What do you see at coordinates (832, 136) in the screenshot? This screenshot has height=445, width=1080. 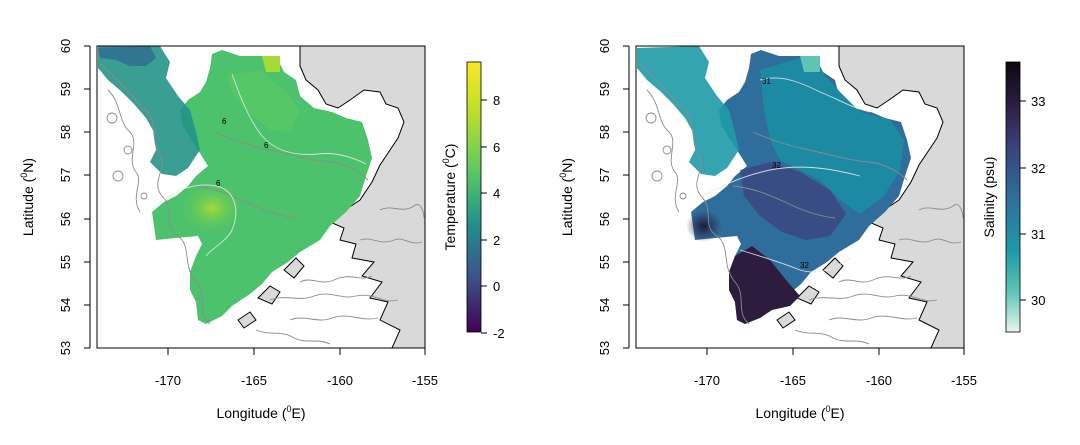 I see `inner-shelf-fresher` at bounding box center [832, 136].